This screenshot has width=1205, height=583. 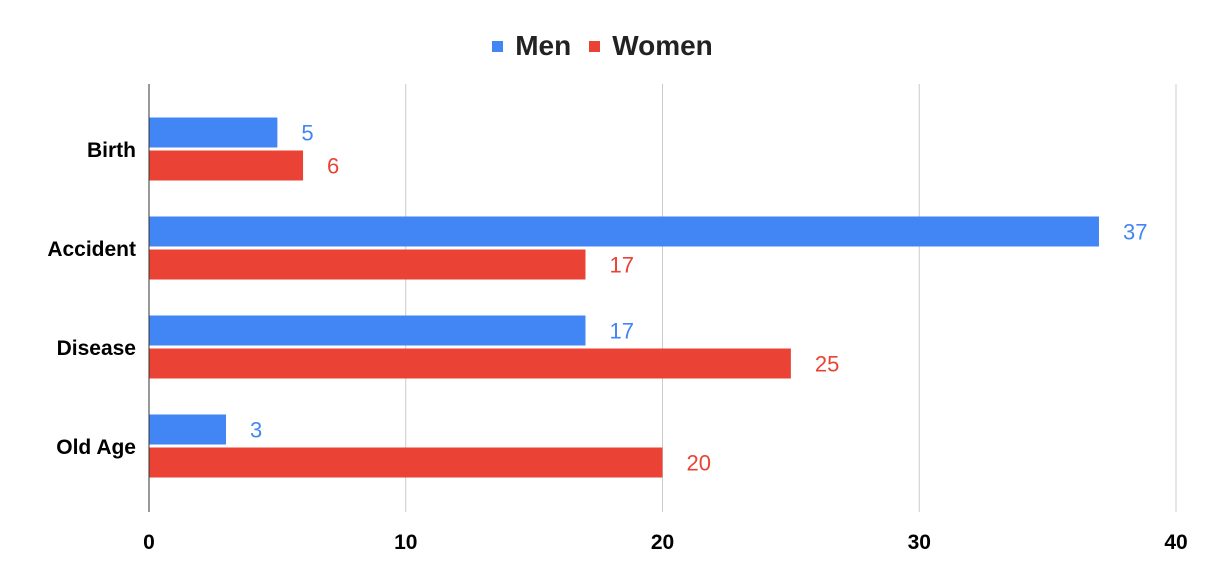 What do you see at coordinates (1175, 542) in the screenshot?
I see `x-tick-label-40: 40` at bounding box center [1175, 542].